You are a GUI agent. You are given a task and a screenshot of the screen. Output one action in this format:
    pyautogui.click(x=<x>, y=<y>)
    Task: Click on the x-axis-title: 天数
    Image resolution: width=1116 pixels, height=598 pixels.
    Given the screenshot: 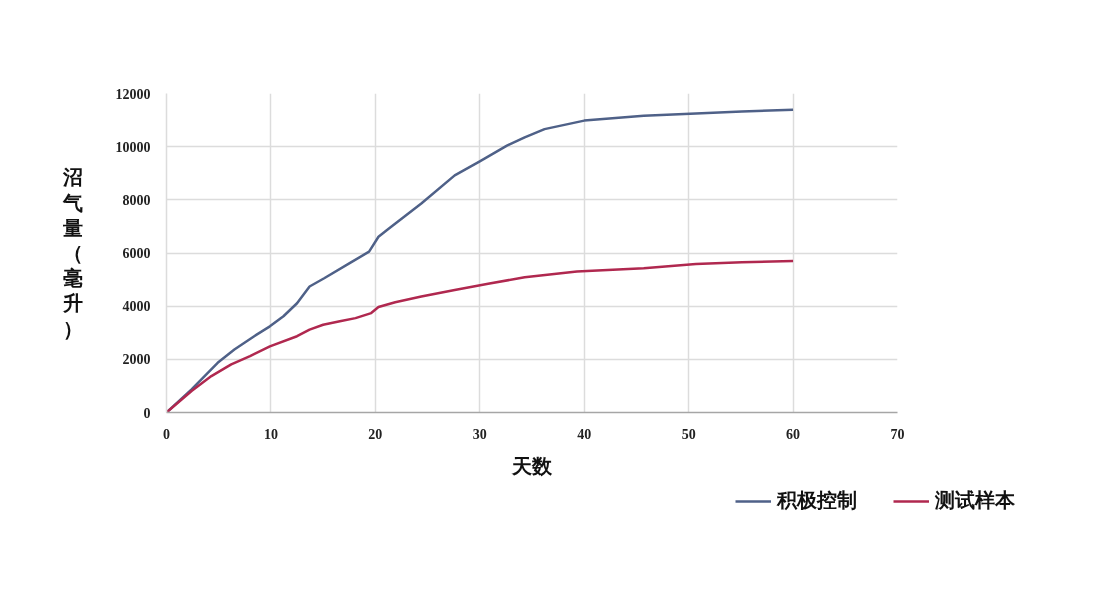 What is the action you would take?
    pyautogui.click(x=532, y=465)
    